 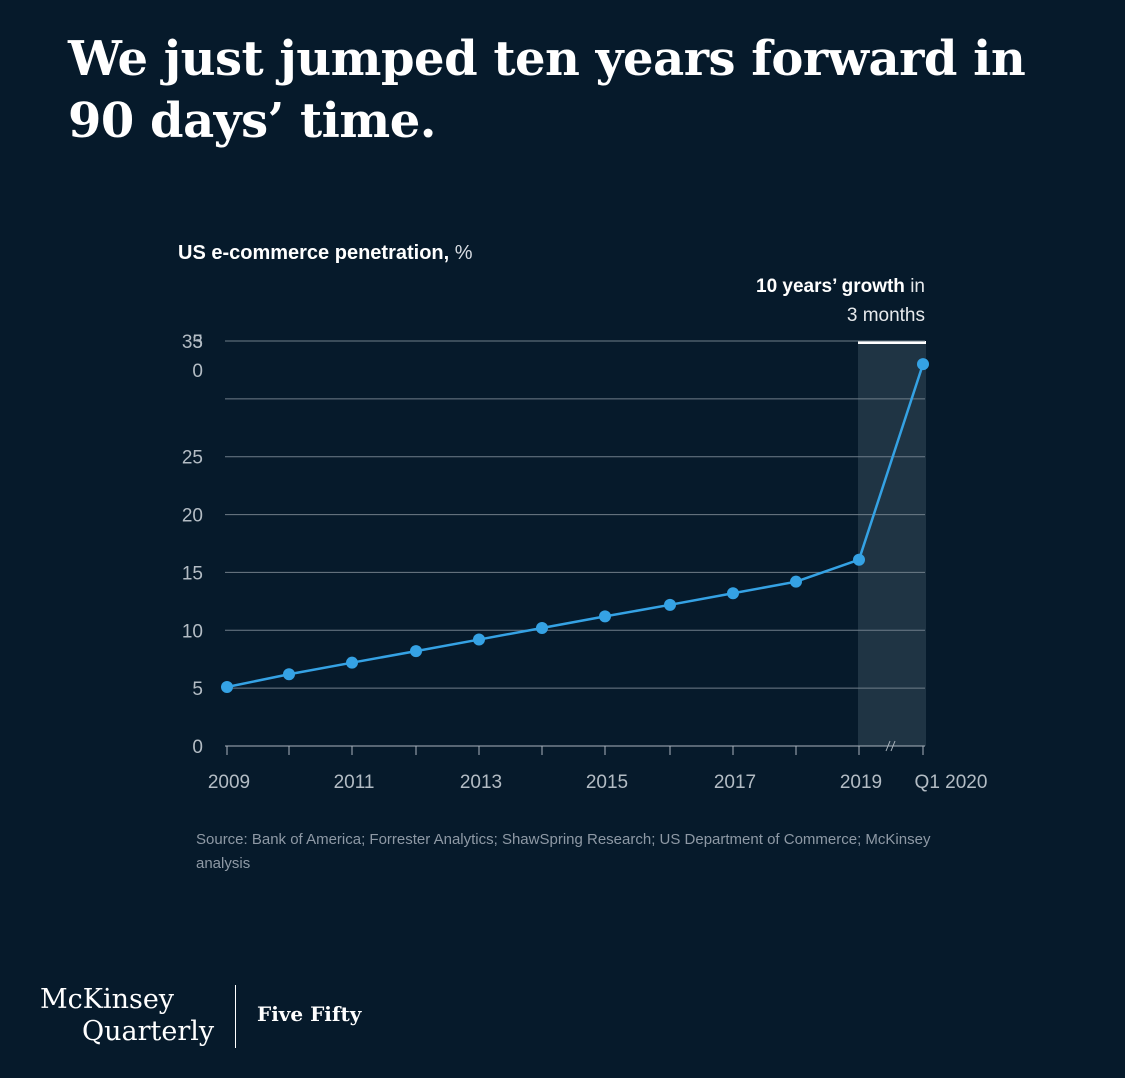 I want to click on brand-line-2: Quarterly, so click(x=148, y=1031).